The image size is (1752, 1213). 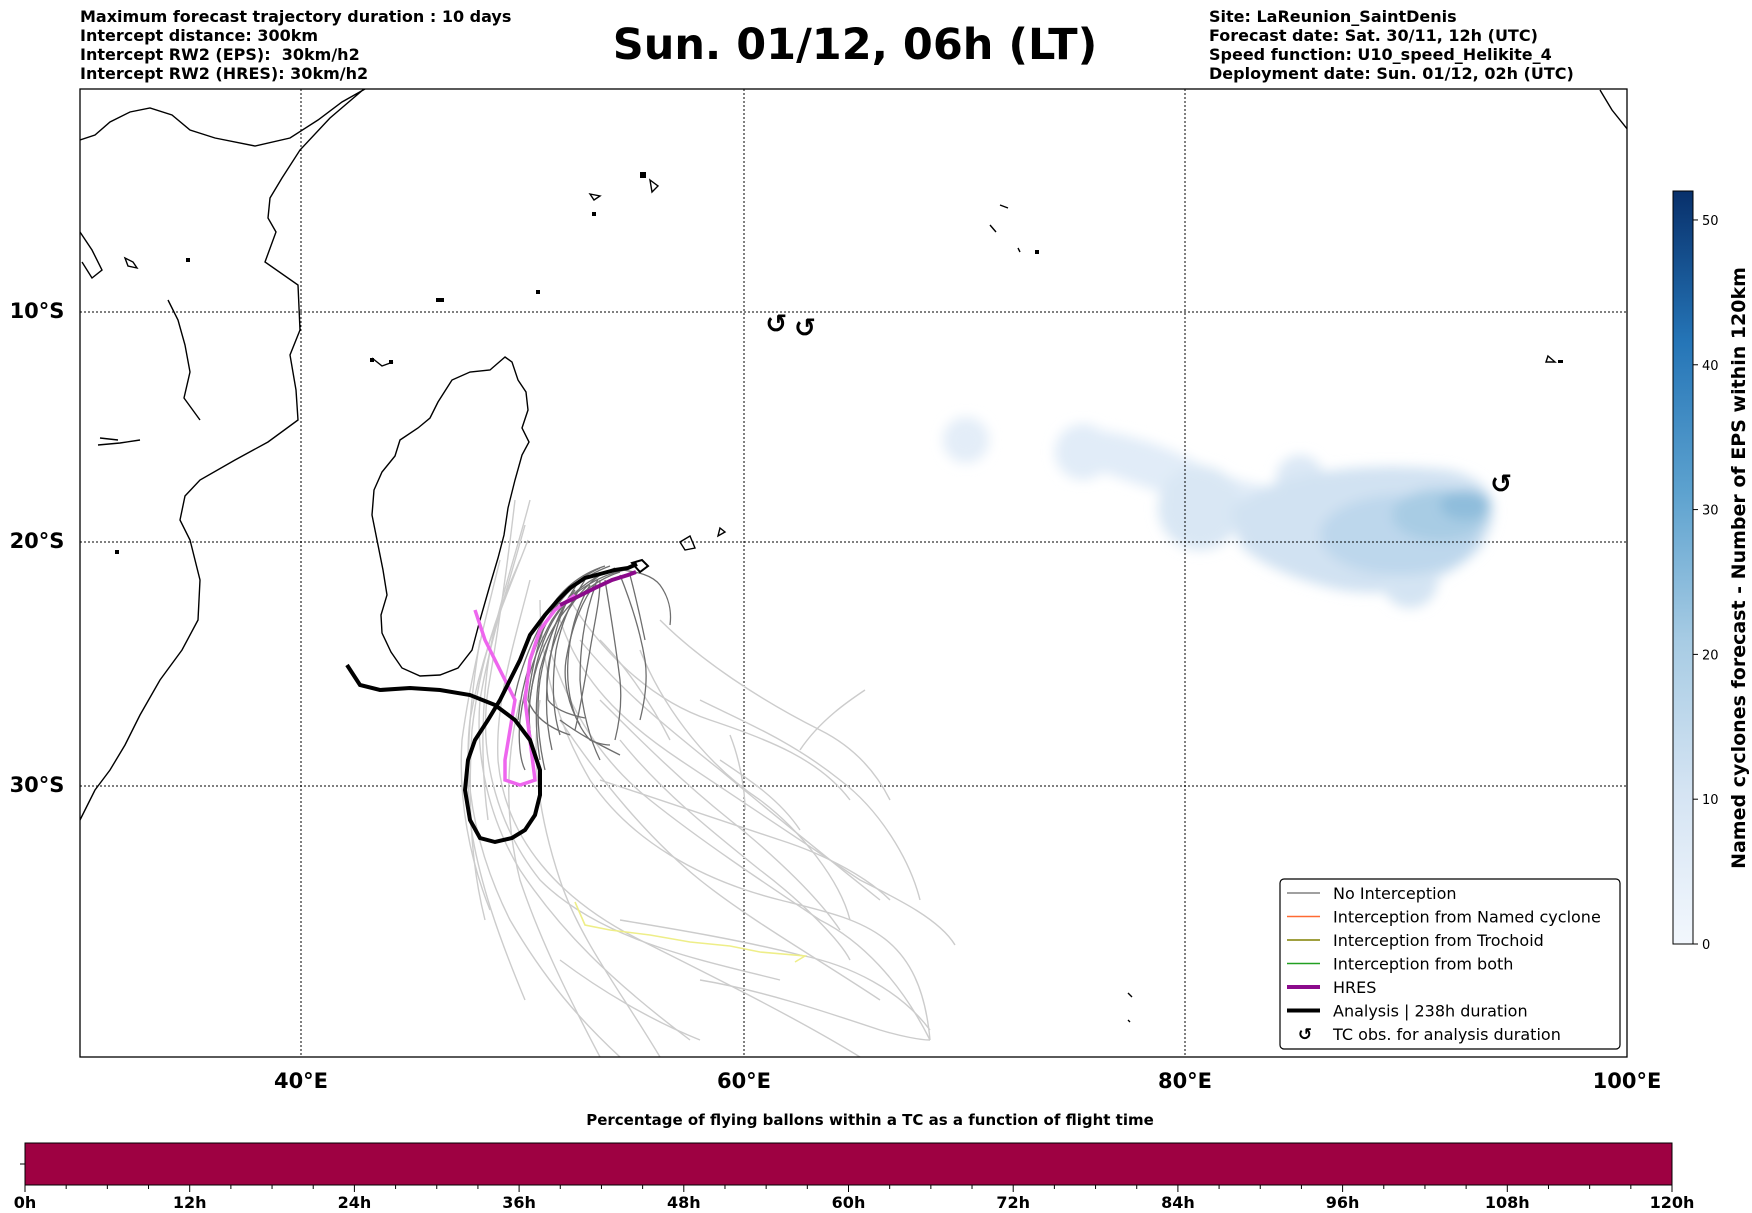 I want to click on timebar-tick-label: 36h, so click(x=519, y=1202).